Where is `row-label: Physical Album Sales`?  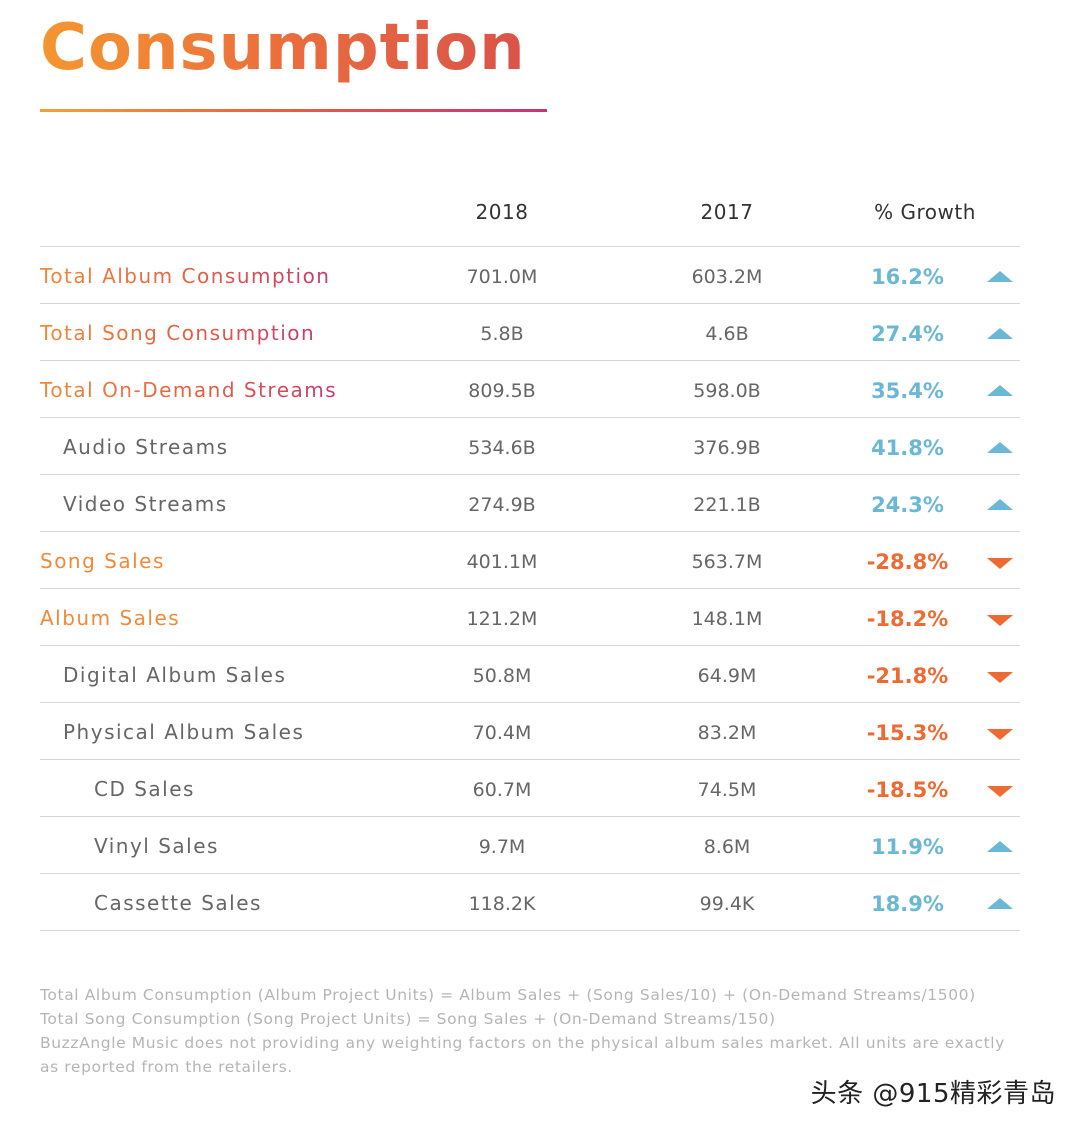 row-label: Physical Album Sales is located at coordinates (184, 732).